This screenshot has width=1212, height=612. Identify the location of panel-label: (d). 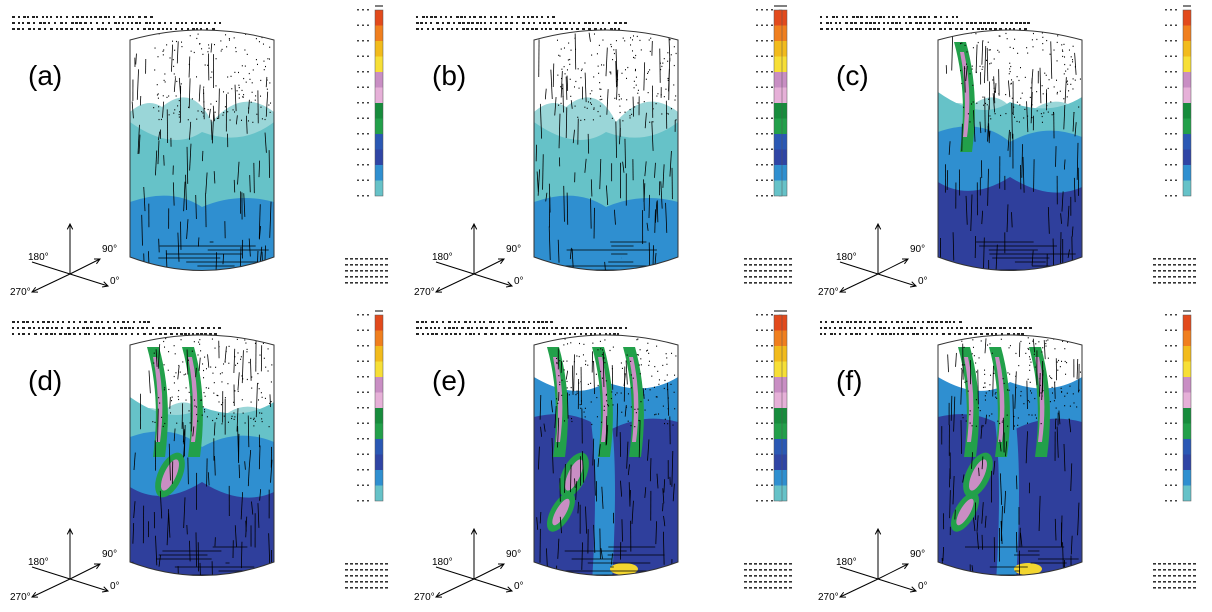
(45, 380).